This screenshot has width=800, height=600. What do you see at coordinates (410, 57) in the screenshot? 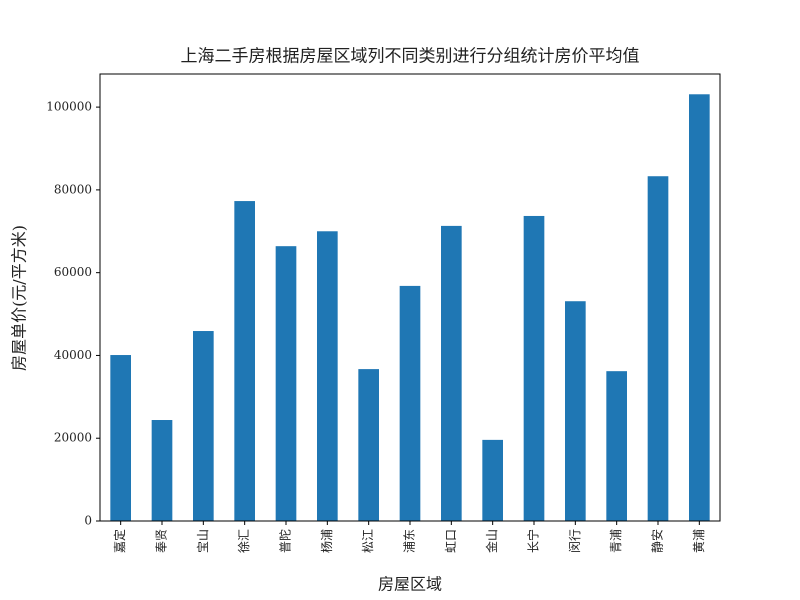
I see `chart-title: 上海二手房根据房屋区域列不同类别进行分组统计房价平均值` at bounding box center [410, 57].